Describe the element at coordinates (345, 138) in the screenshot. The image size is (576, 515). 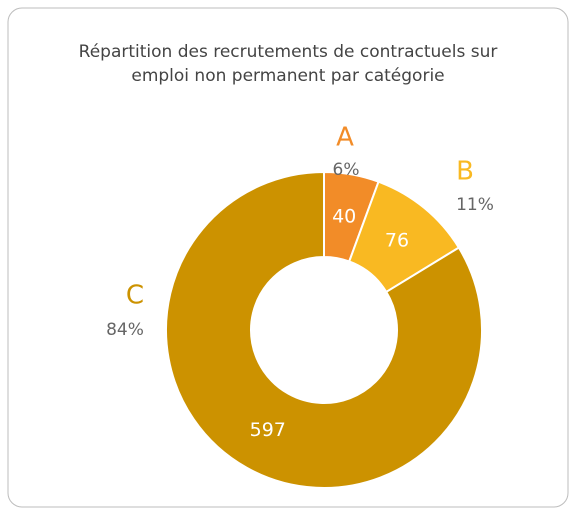
I see `category-label: A` at that location.